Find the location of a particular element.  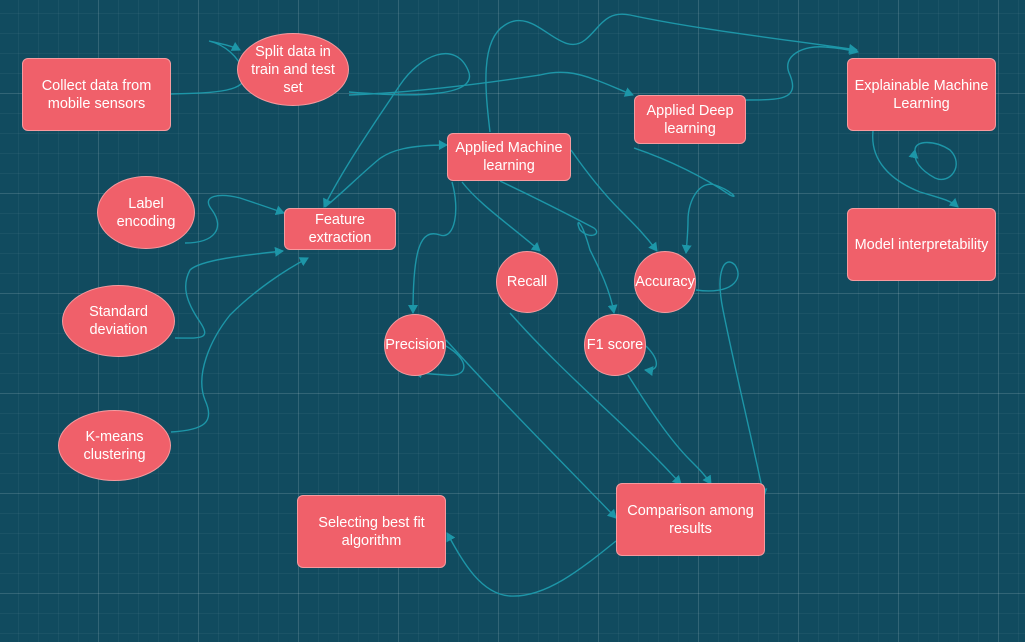

connector-explainable-to-interpretability is located at coordinates (915, 169).